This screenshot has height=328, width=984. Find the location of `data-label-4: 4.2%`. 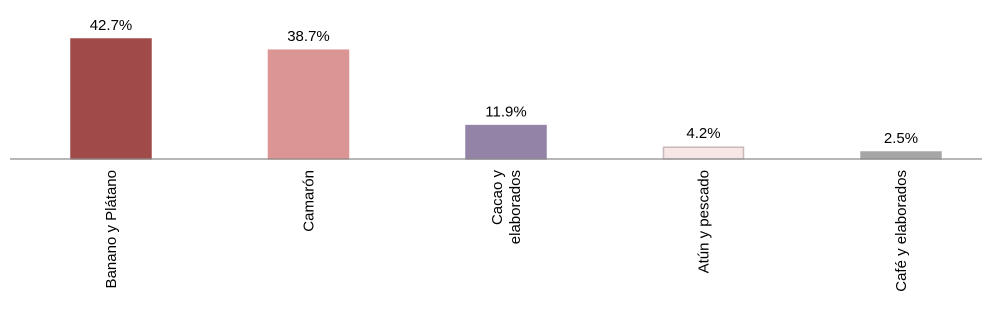

data-label-4: 4.2% is located at coordinates (703, 133).